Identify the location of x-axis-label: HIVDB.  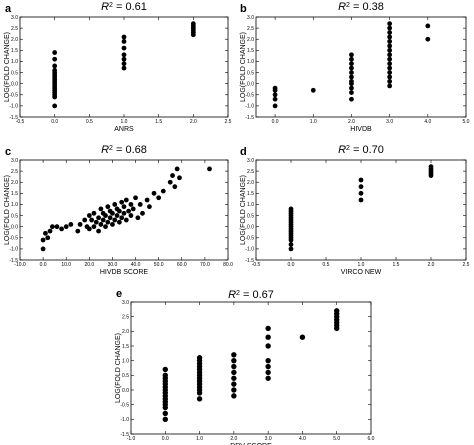
(361, 129).